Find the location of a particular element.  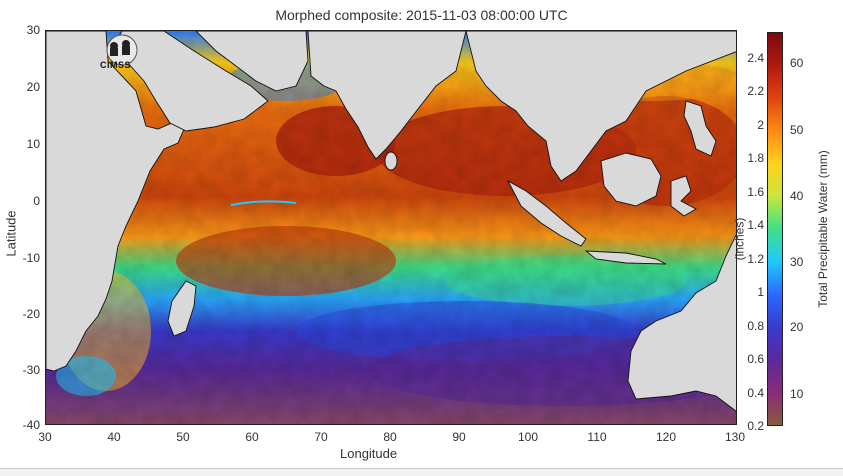

colorbar-mm-tick: 30 is located at coordinates (797, 262).